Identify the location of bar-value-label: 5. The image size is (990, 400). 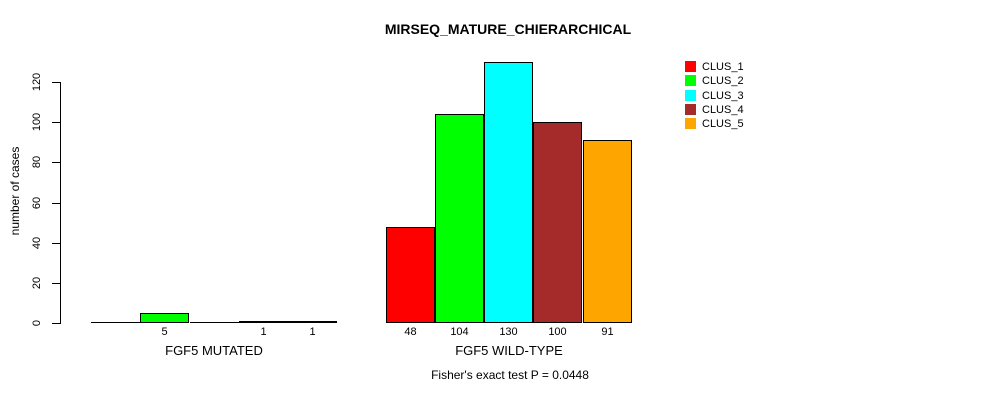
(164, 332).